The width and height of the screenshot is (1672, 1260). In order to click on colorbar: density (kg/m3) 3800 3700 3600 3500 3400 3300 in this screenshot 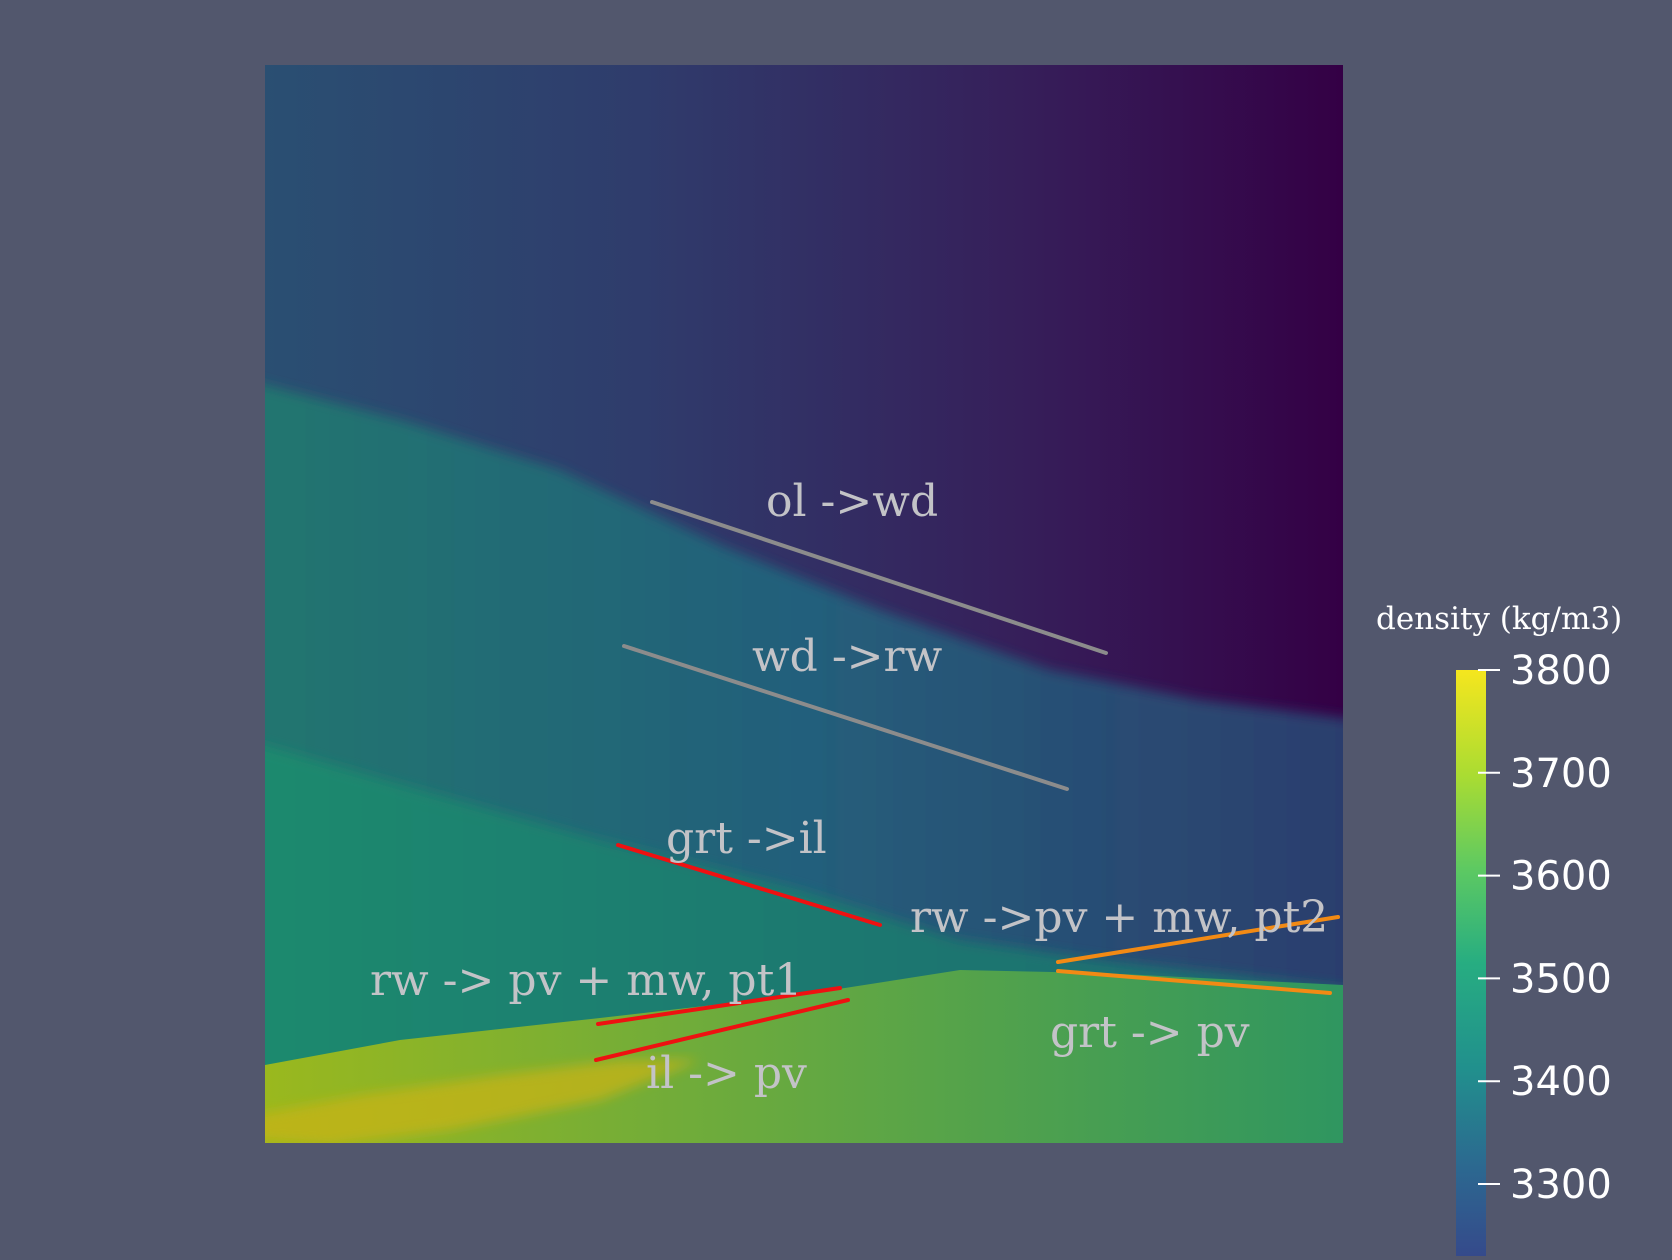, I will do `click(1499, 928)`.